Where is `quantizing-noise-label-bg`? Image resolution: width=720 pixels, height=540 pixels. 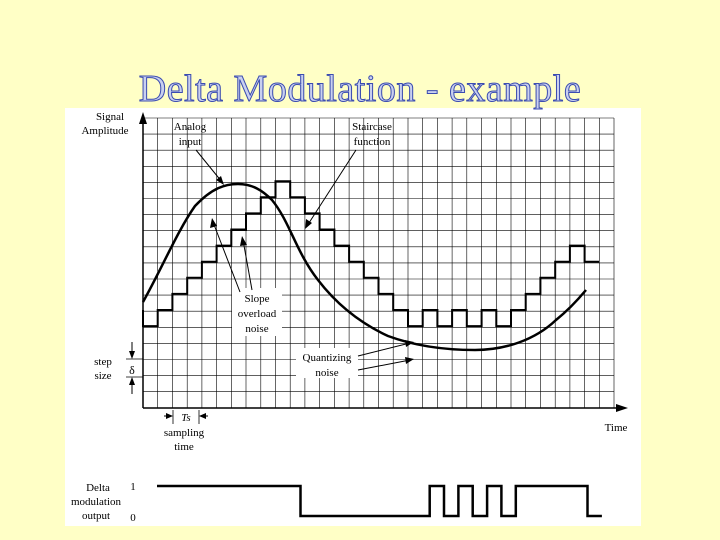 quantizing-noise-label-bg is located at coordinates (327, 363).